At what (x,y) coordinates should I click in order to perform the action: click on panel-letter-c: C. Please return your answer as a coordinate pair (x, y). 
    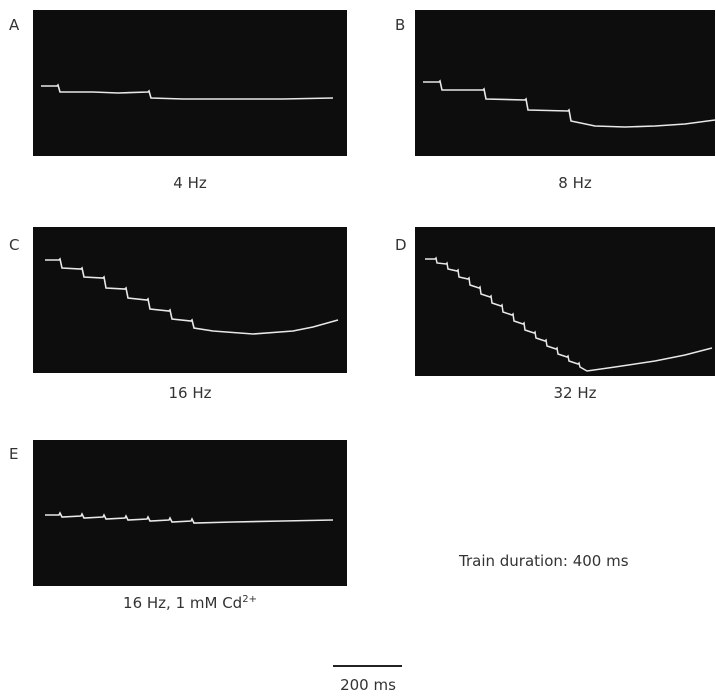
    Looking at the image, I should click on (14, 245).